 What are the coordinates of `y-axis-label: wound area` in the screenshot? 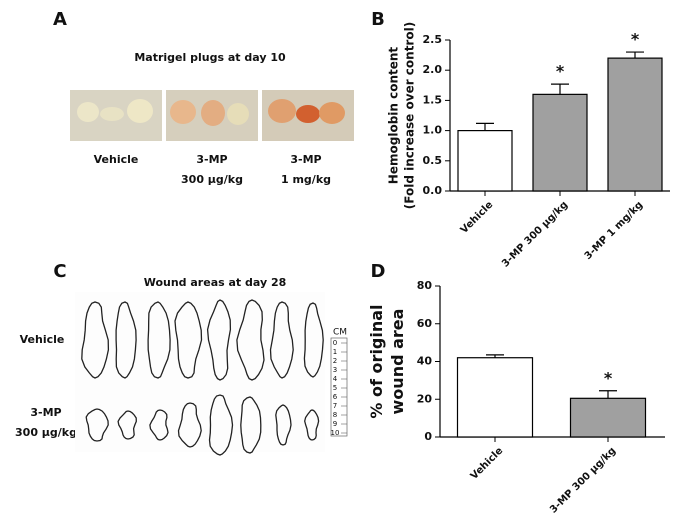 It's located at (397, 362).